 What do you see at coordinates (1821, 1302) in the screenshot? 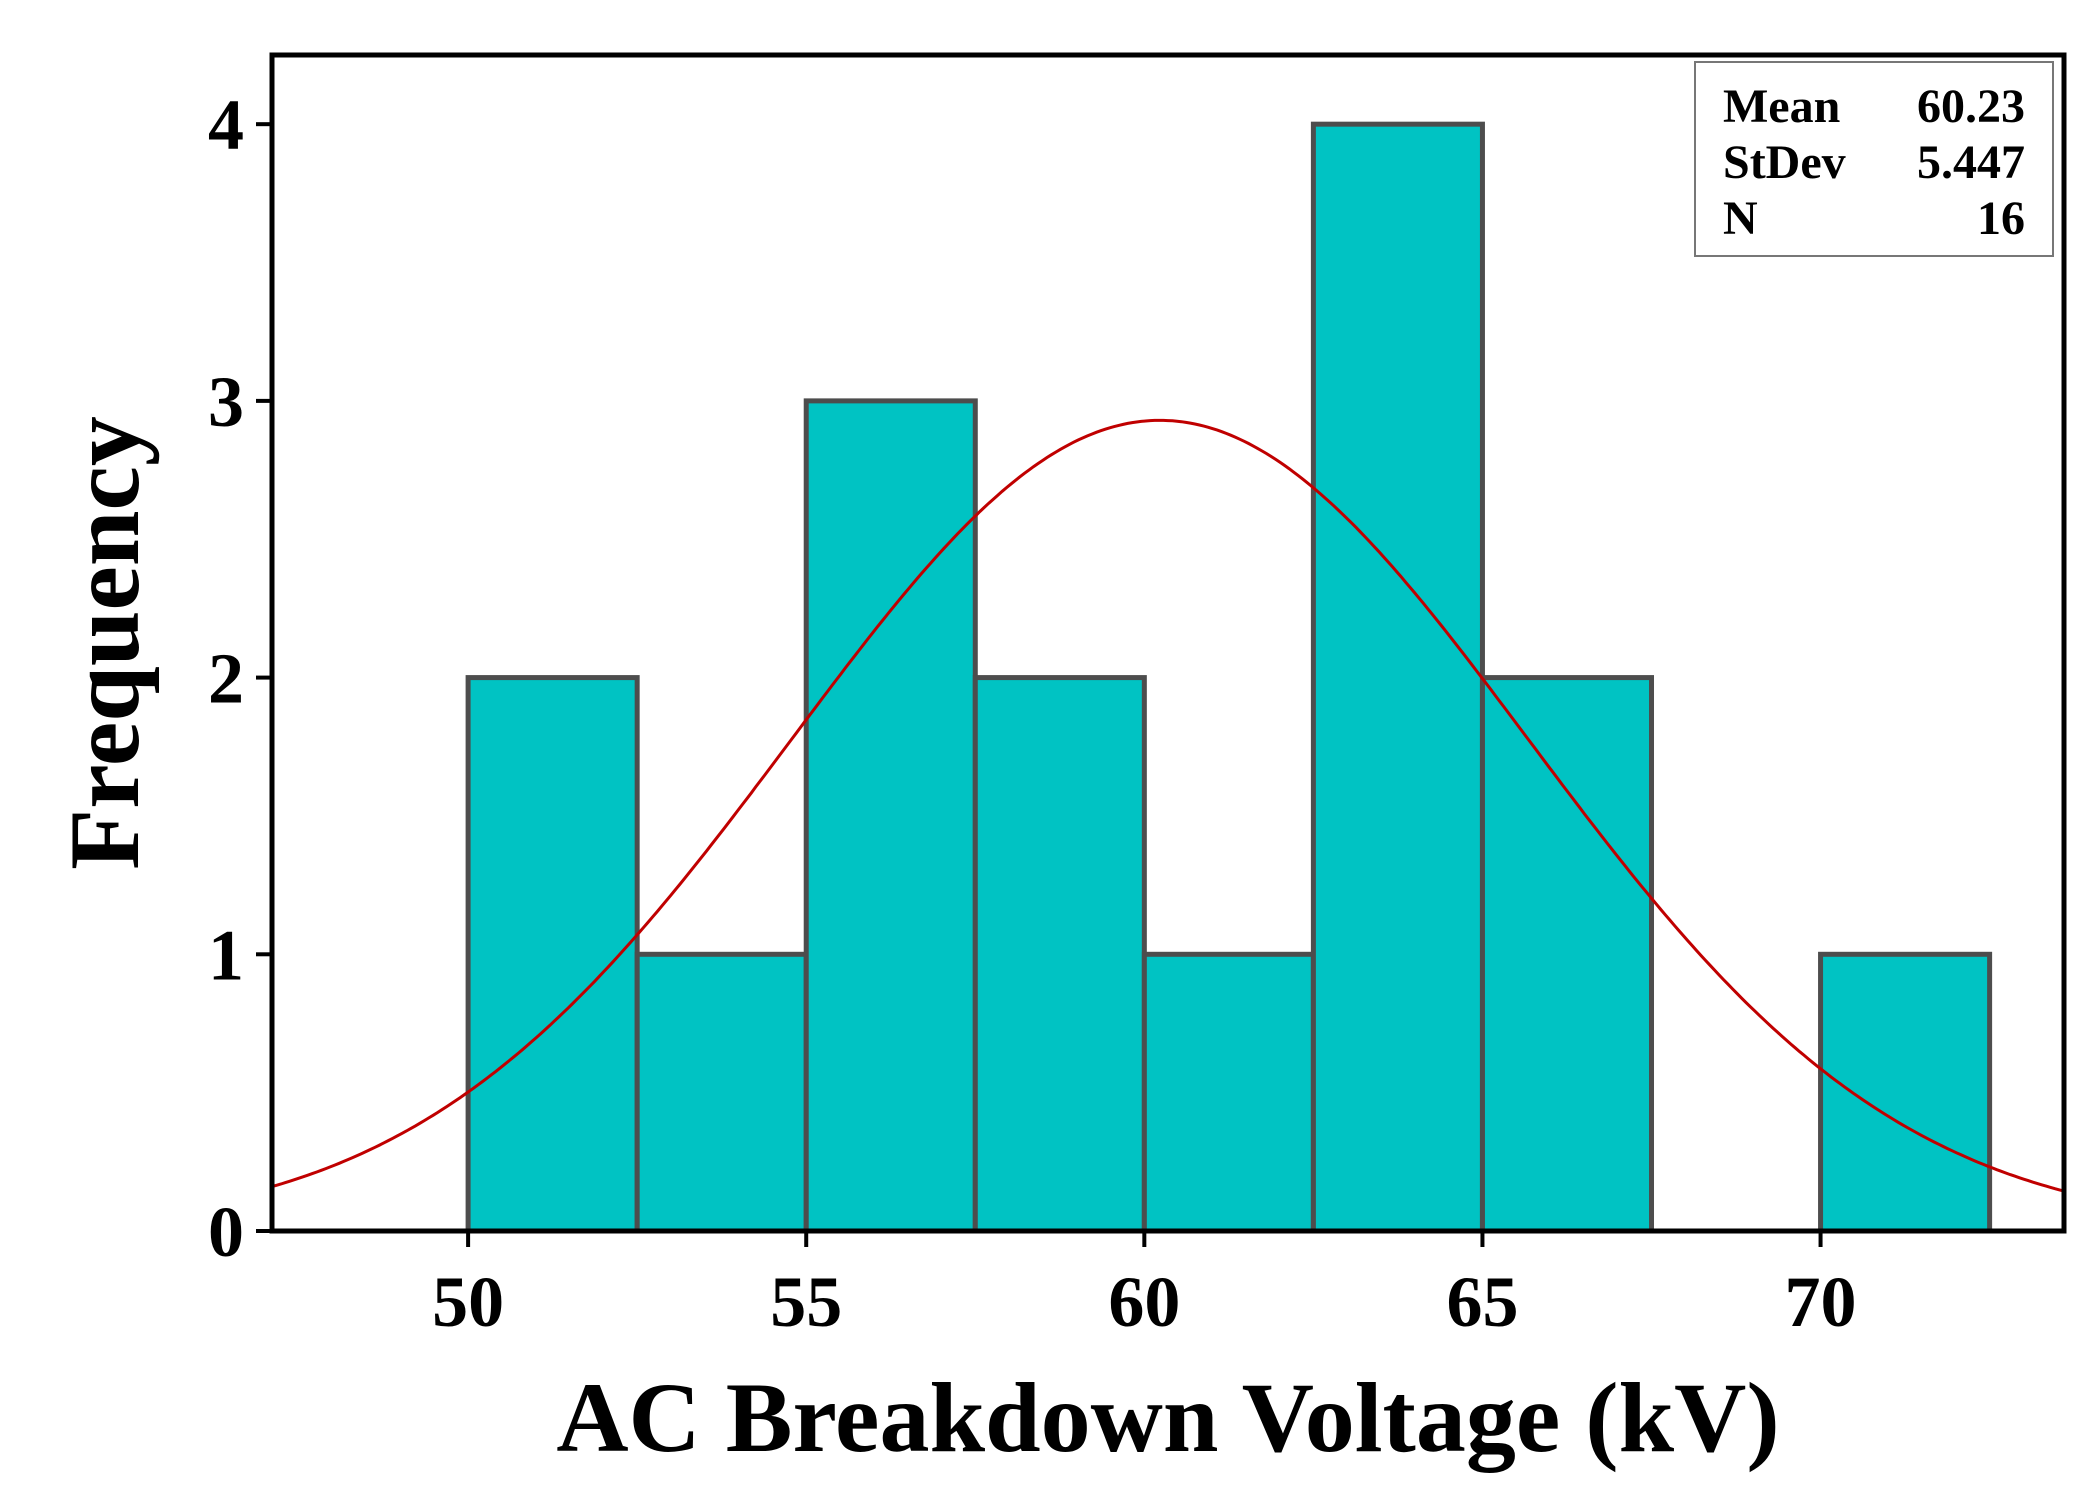
I see `x-tick-label: 70` at bounding box center [1821, 1302].